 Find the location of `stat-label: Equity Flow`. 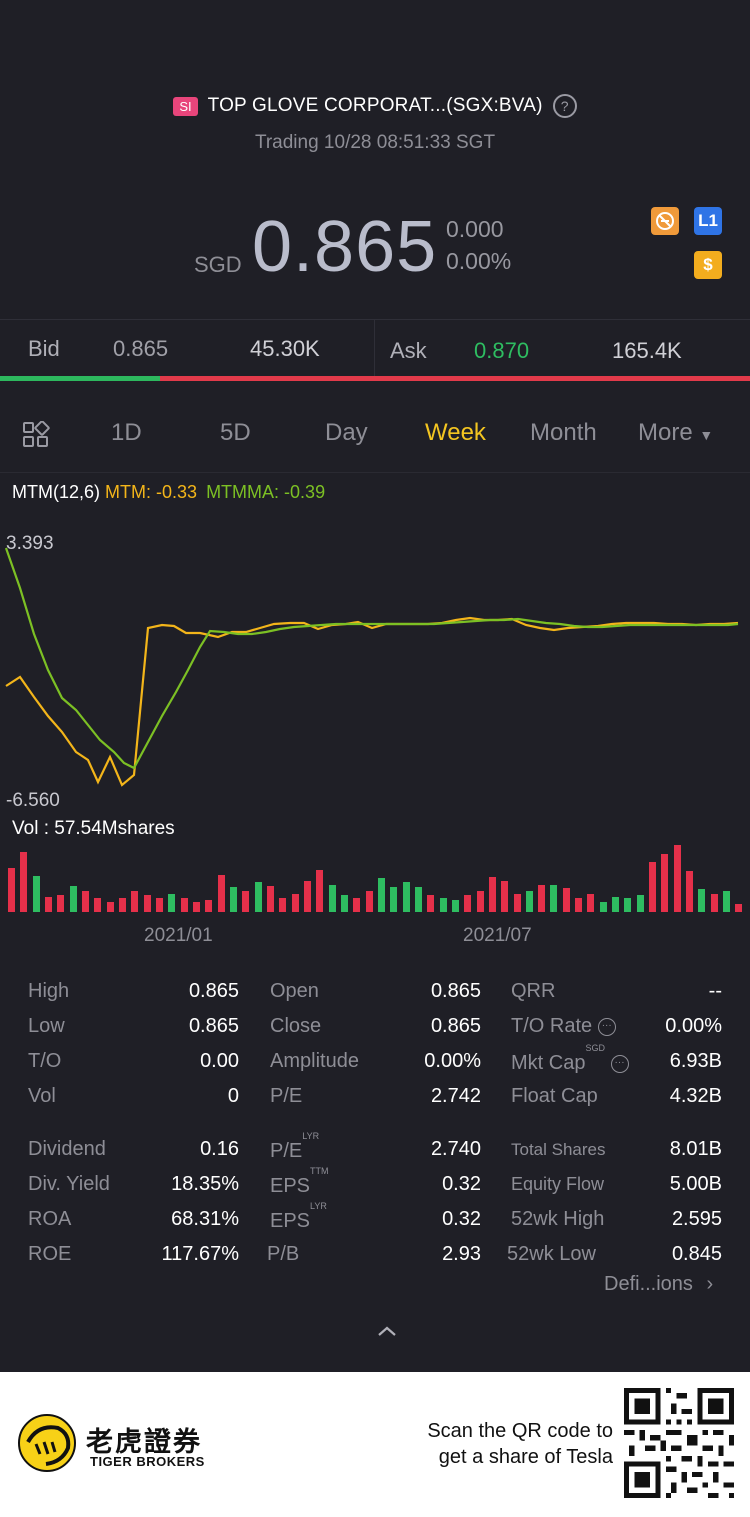

stat-label: Equity Flow is located at coordinates (558, 1184).